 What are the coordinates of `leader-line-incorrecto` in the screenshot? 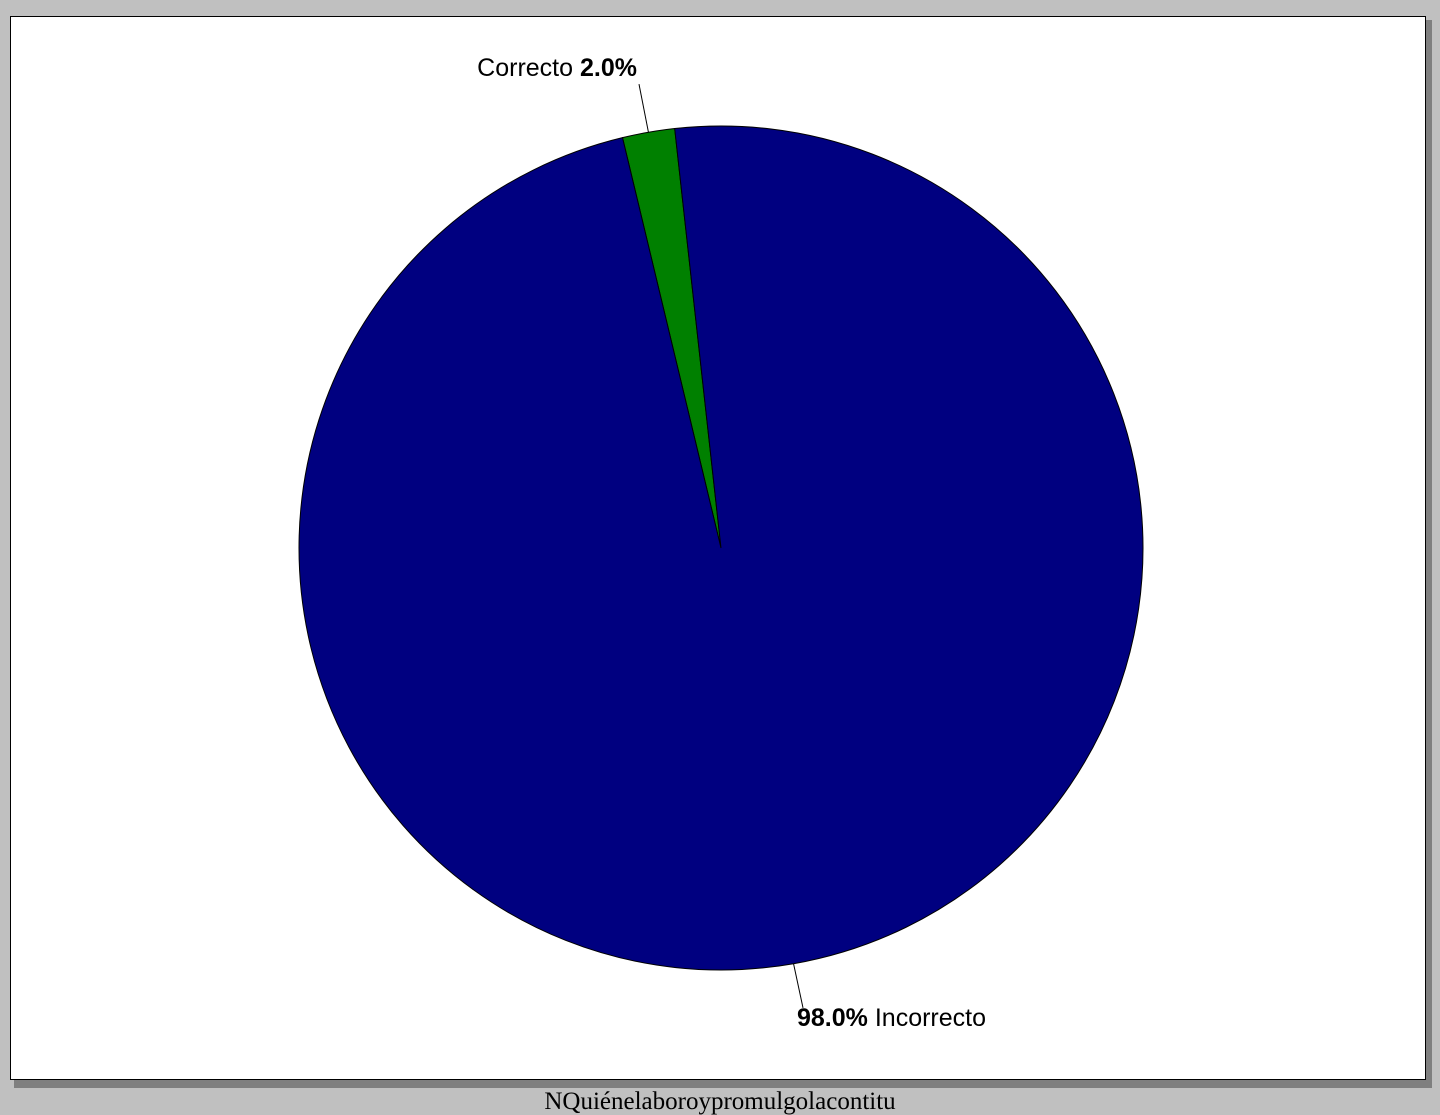 It's located at (798, 986).